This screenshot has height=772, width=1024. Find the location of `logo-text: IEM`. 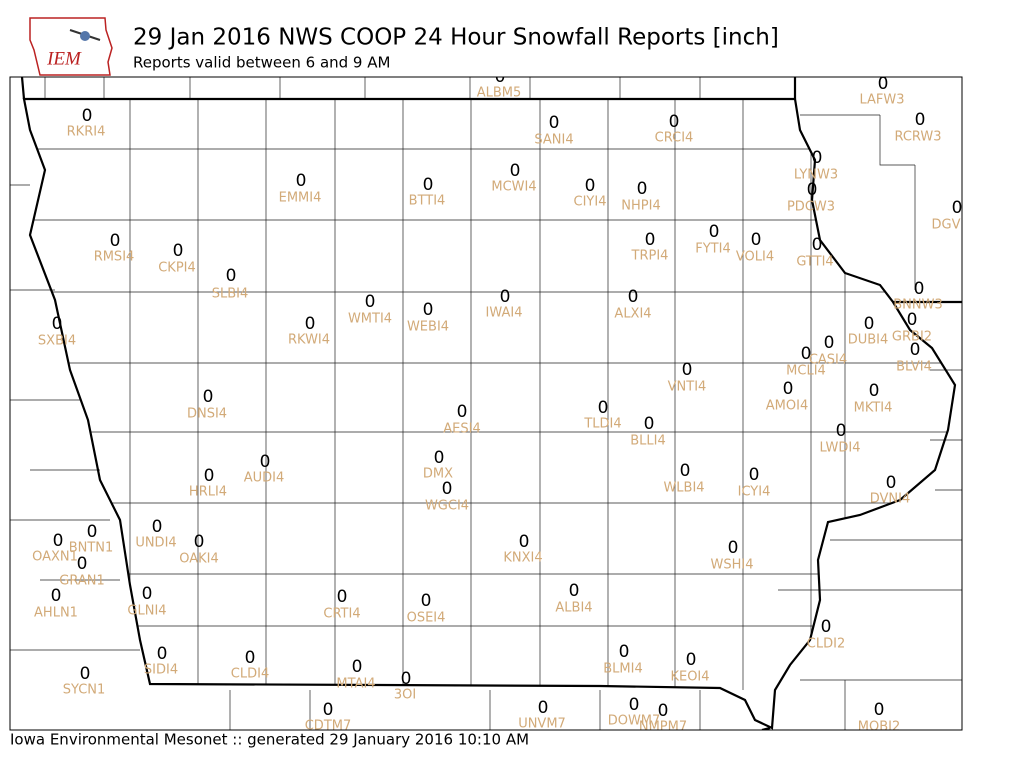

logo-text: IEM is located at coordinates (64, 58).